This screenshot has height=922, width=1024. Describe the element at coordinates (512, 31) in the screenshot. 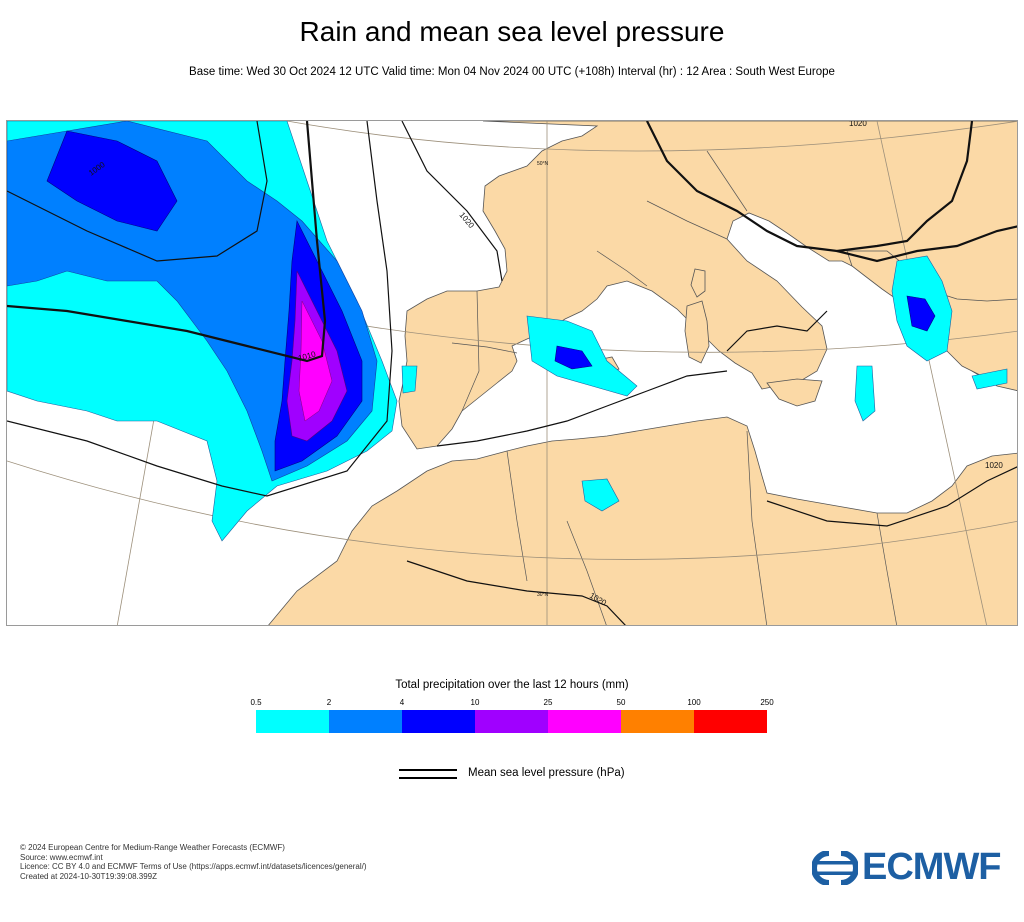

I see `chart-title: Rain and mean sea level pressure` at that location.